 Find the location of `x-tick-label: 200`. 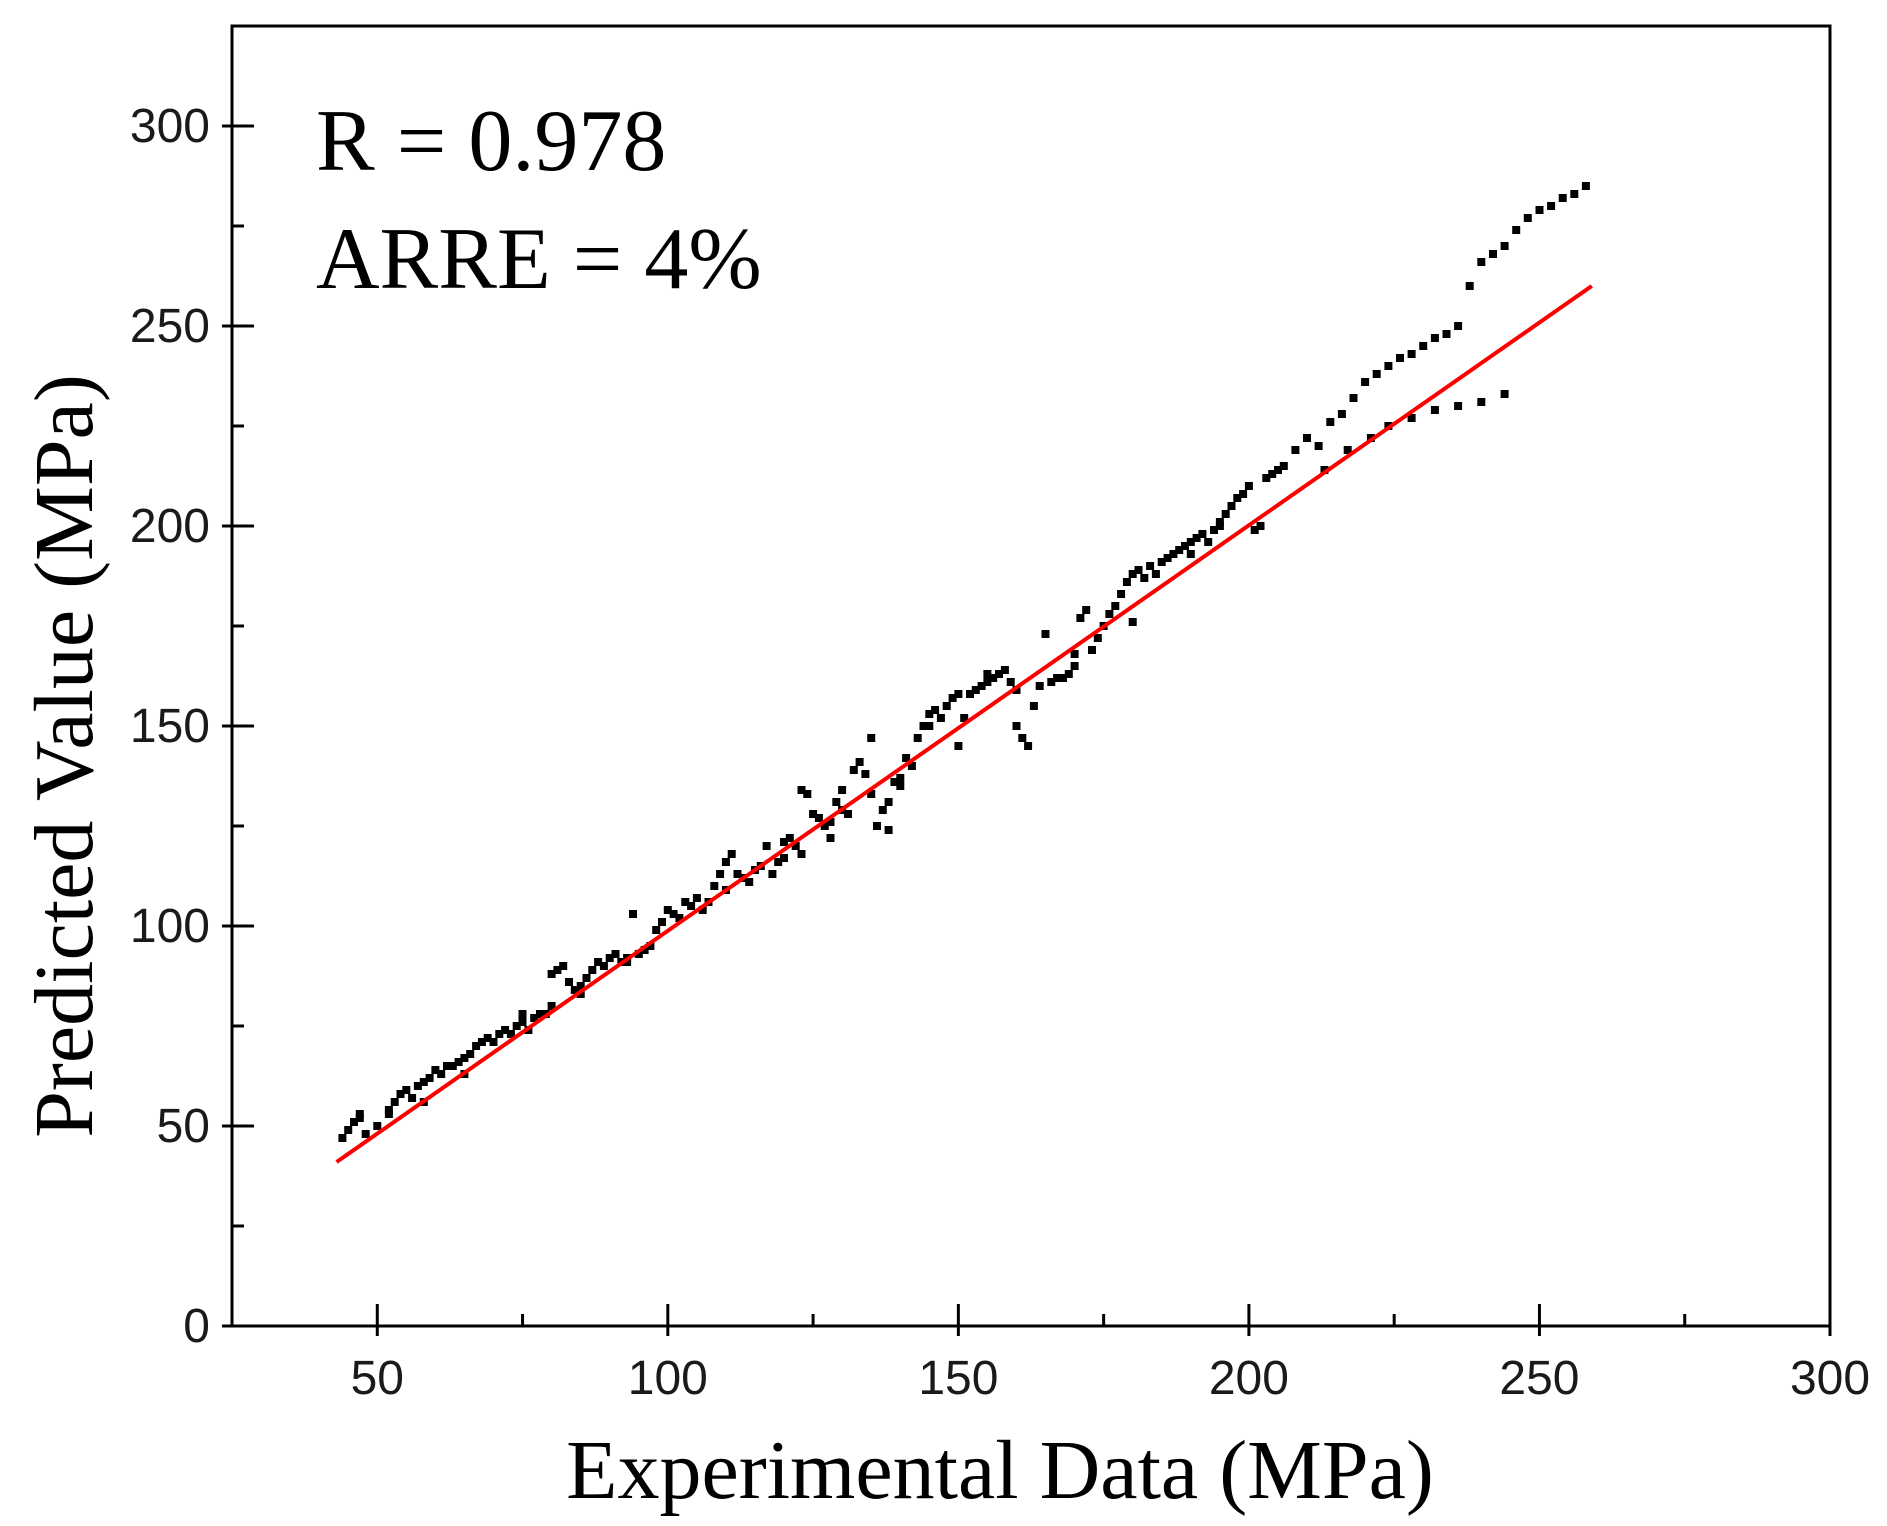

x-tick-label: 200 is located at coordinates (1249, 1378).